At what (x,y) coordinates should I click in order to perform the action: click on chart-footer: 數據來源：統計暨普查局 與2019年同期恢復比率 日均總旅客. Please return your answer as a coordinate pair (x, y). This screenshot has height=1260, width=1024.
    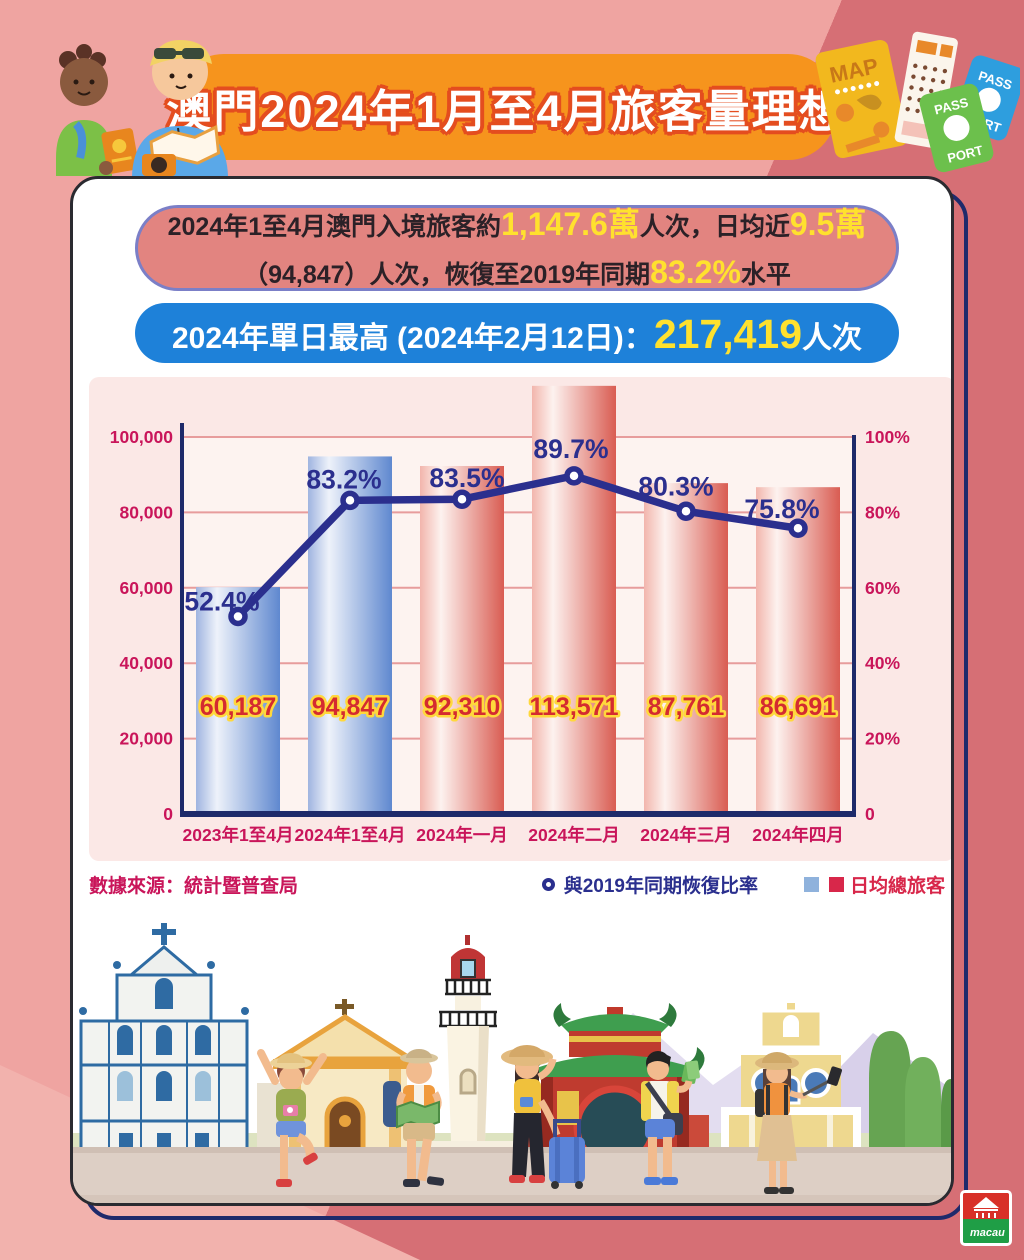
    Looking at the image, I should click on (517, 884).